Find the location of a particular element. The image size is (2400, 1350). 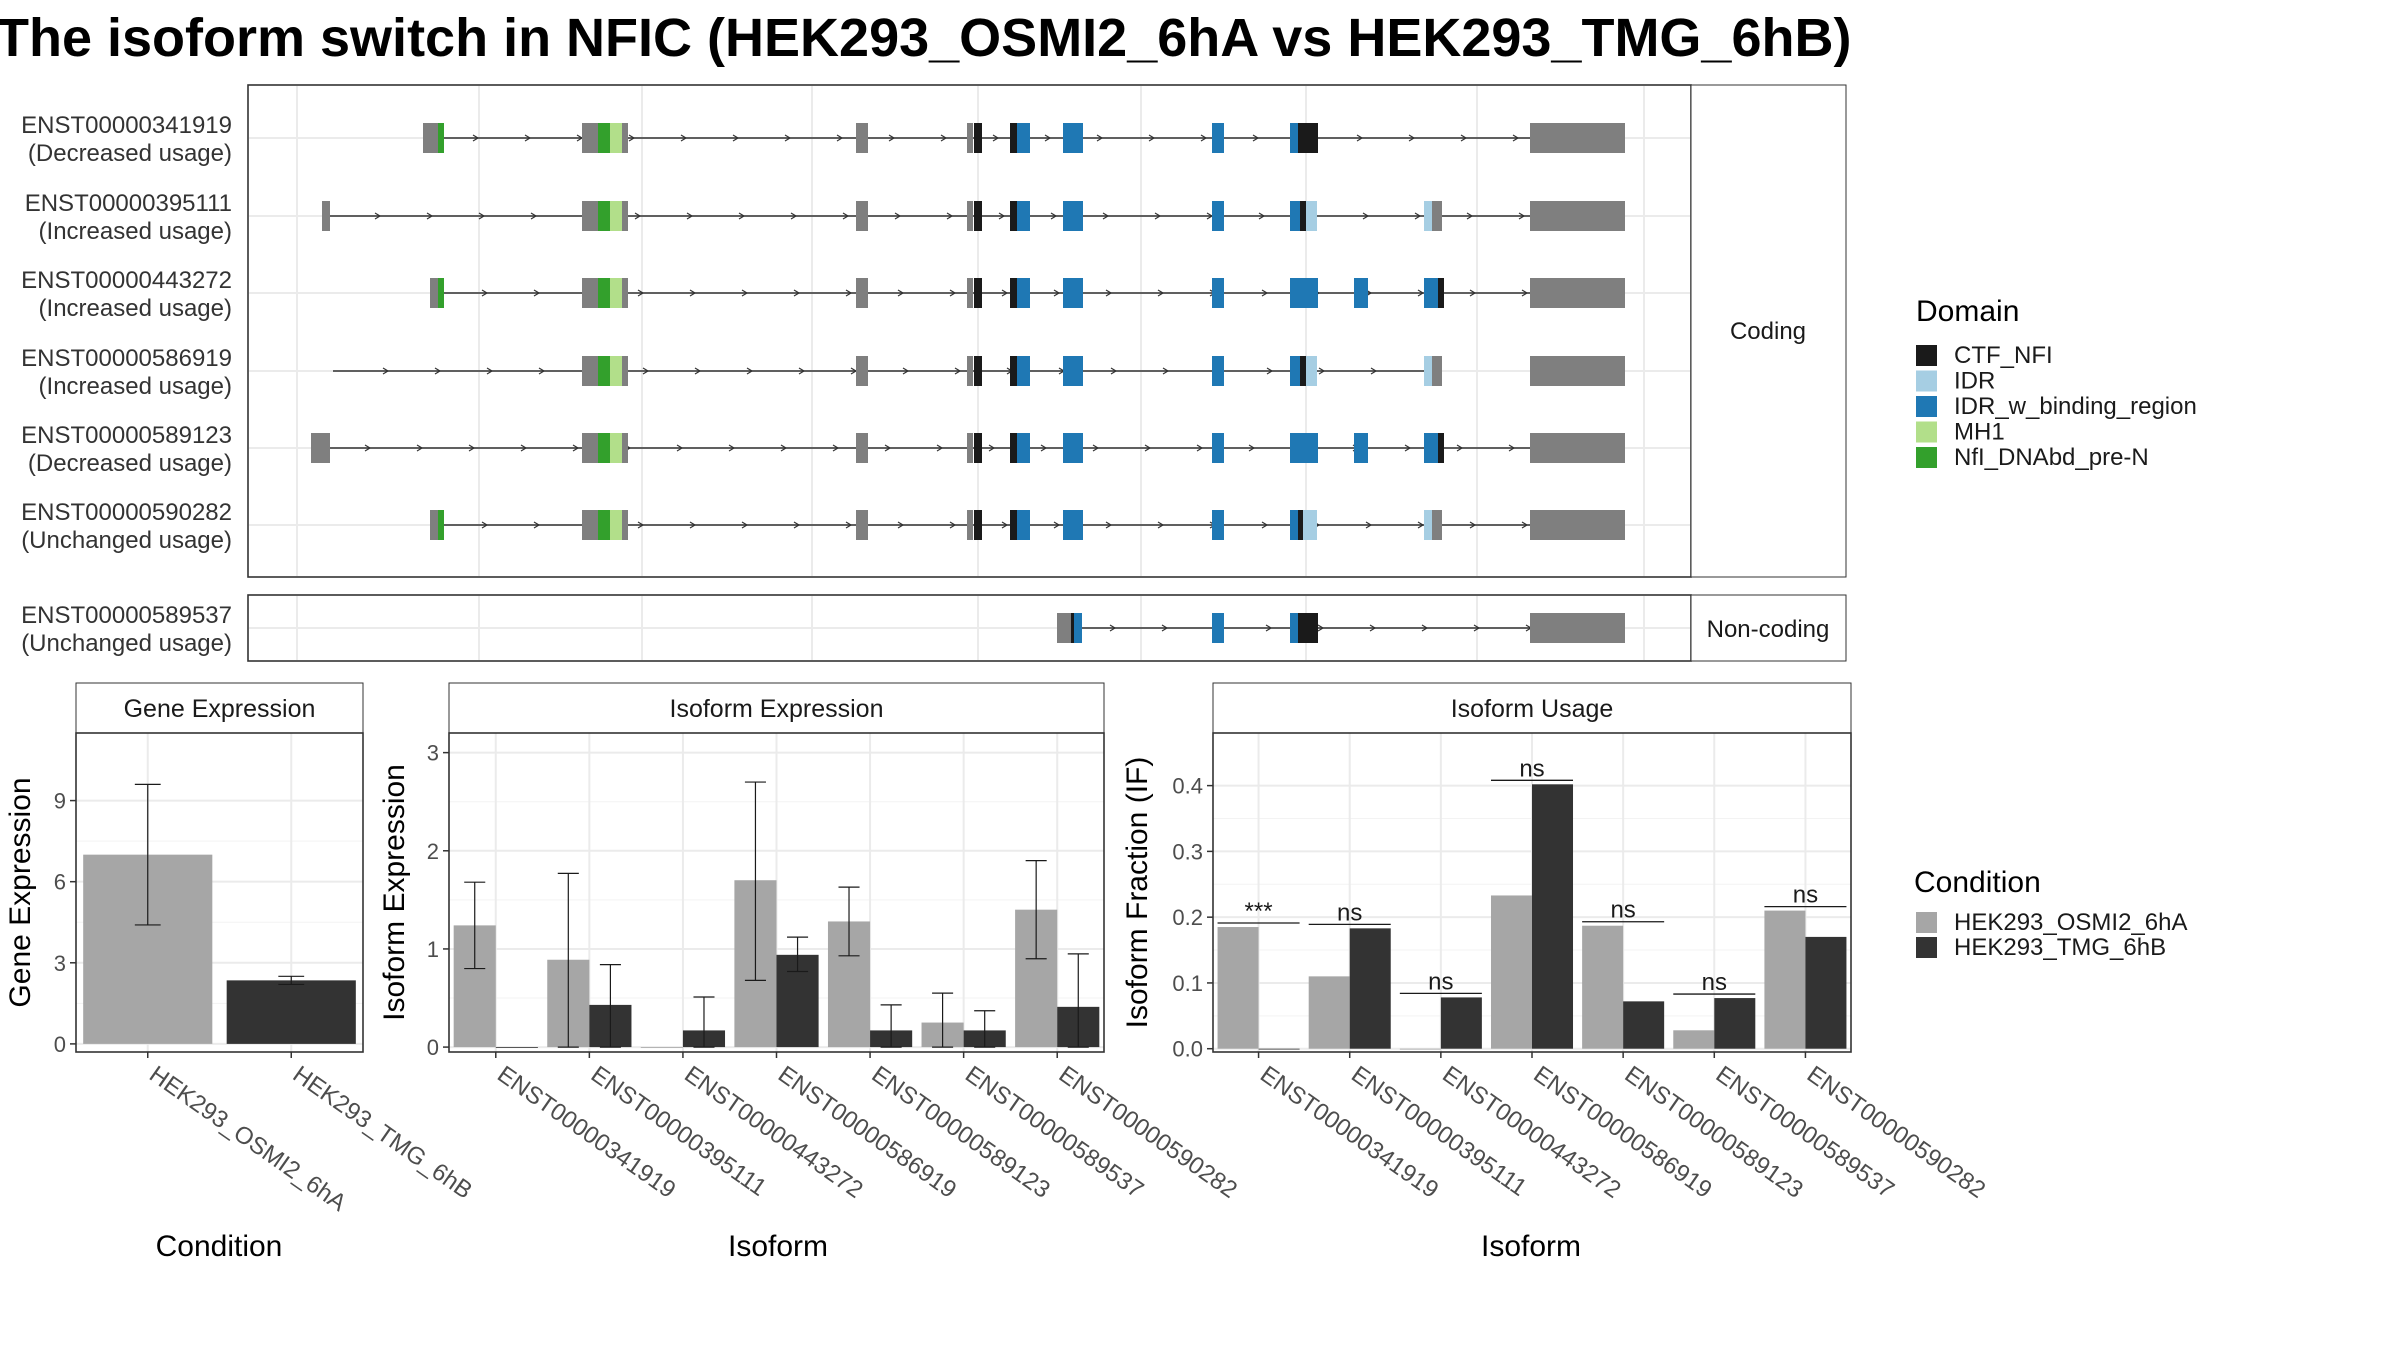

noncoding-strip is located at coordinates (1768, 628).